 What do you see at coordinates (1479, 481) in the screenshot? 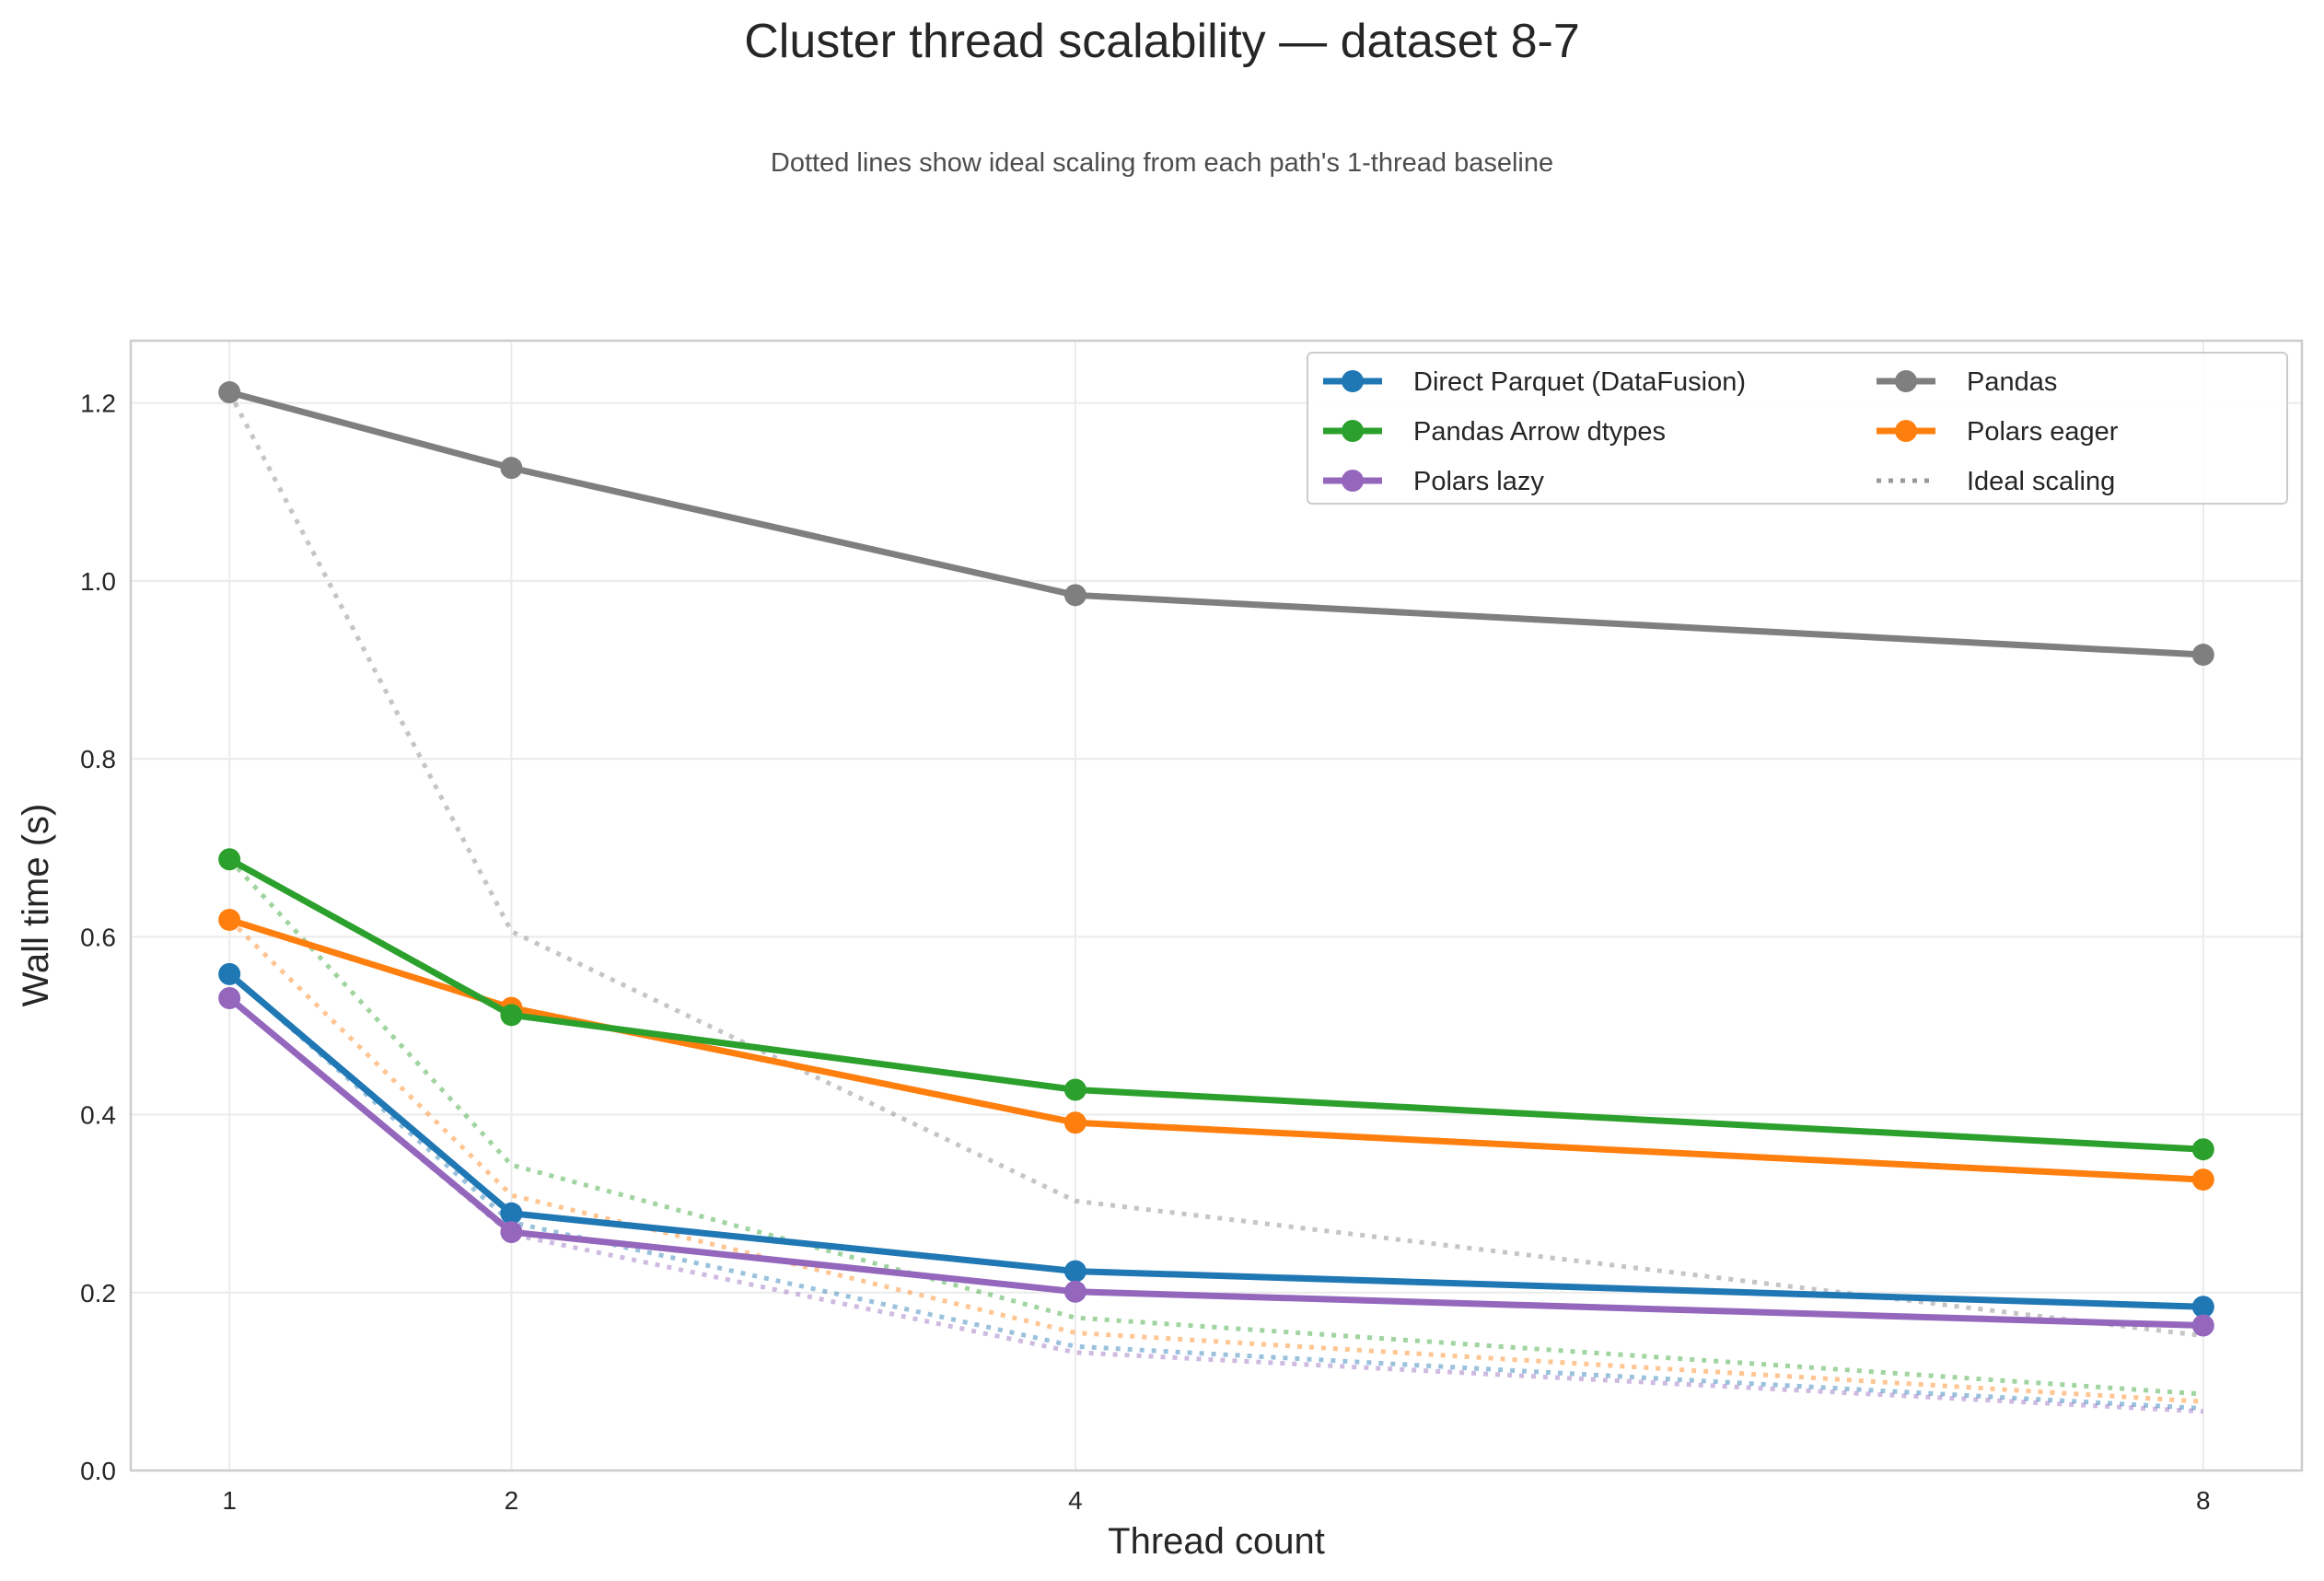
I see `legend-label: Polars lazy` at bounding box center [1479, 481].